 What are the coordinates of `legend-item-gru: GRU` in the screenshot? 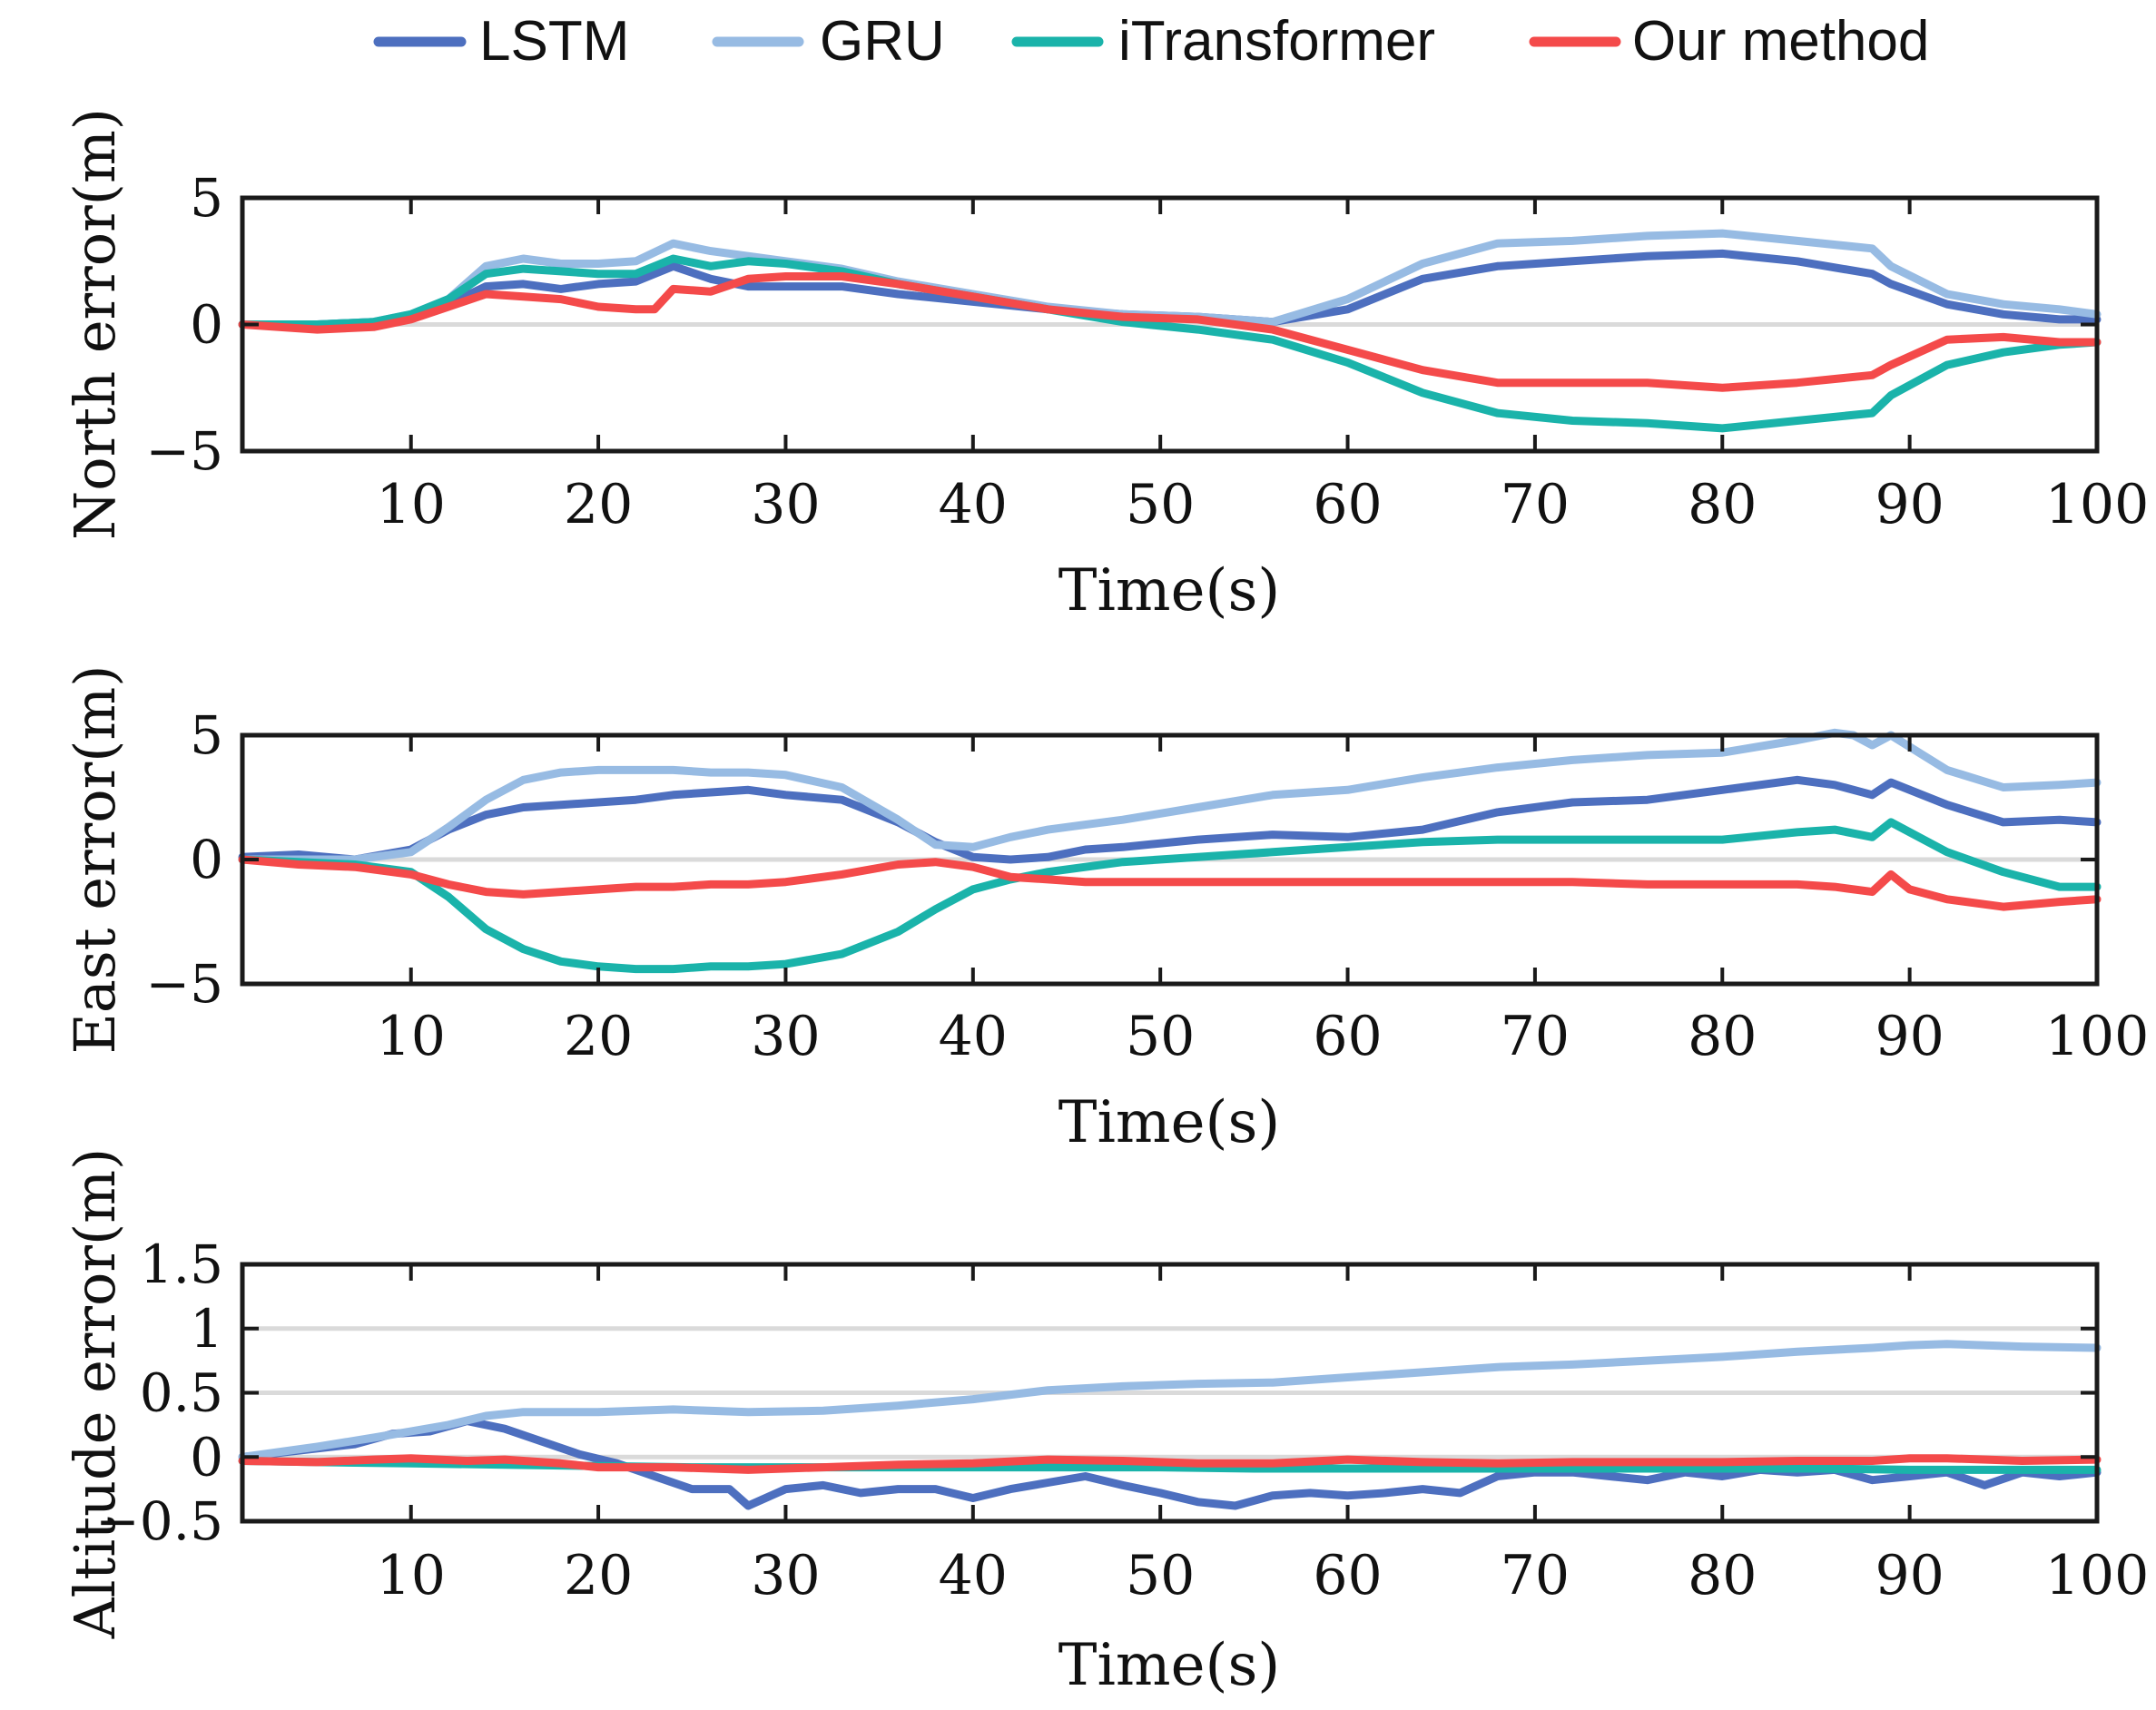 It's located at (828, 42).